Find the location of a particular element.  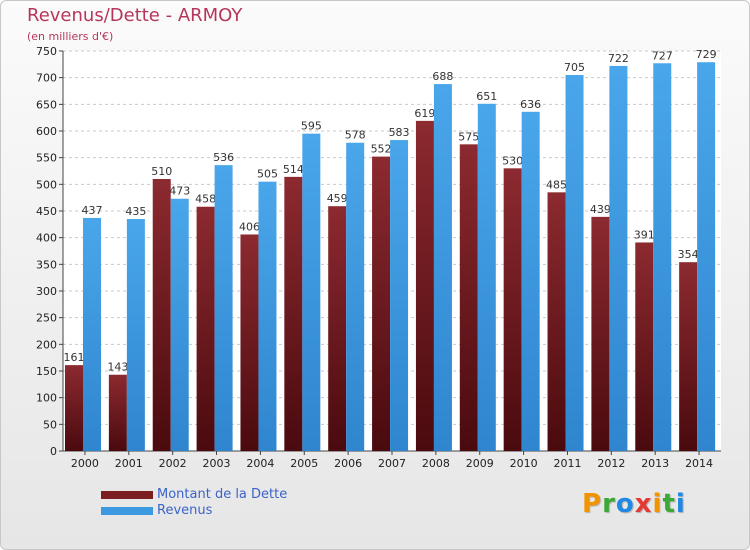

data-label-revenus: 688 is located at coordinates (442, 76).